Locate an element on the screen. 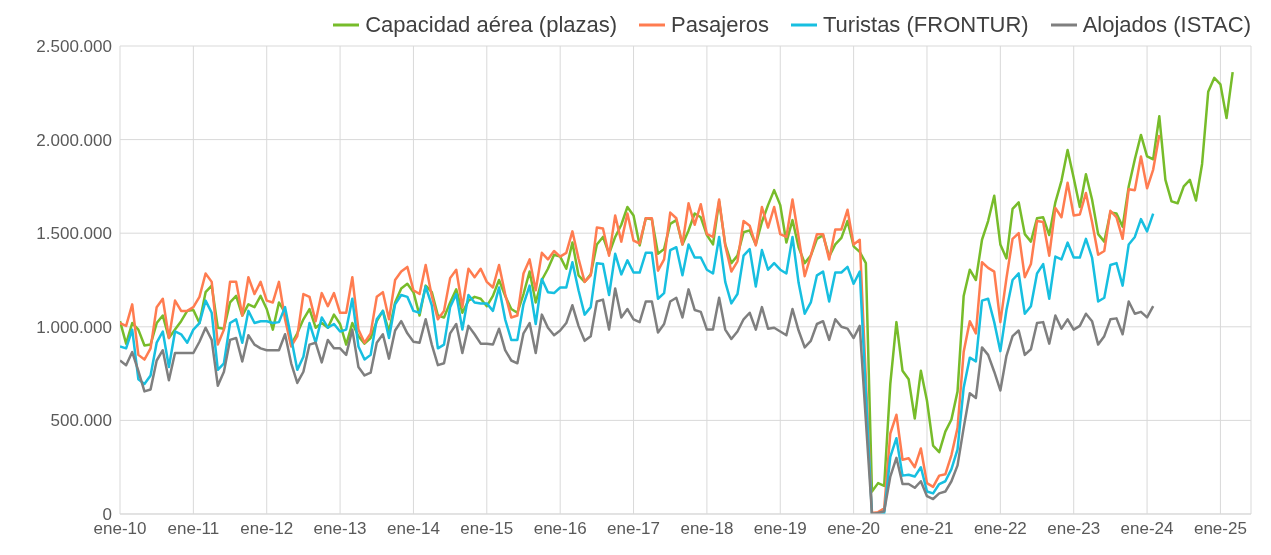 The height and width of the screenshot is (555, 1271). x-tick-label: ene-17 is located at coordinates (633, 529).